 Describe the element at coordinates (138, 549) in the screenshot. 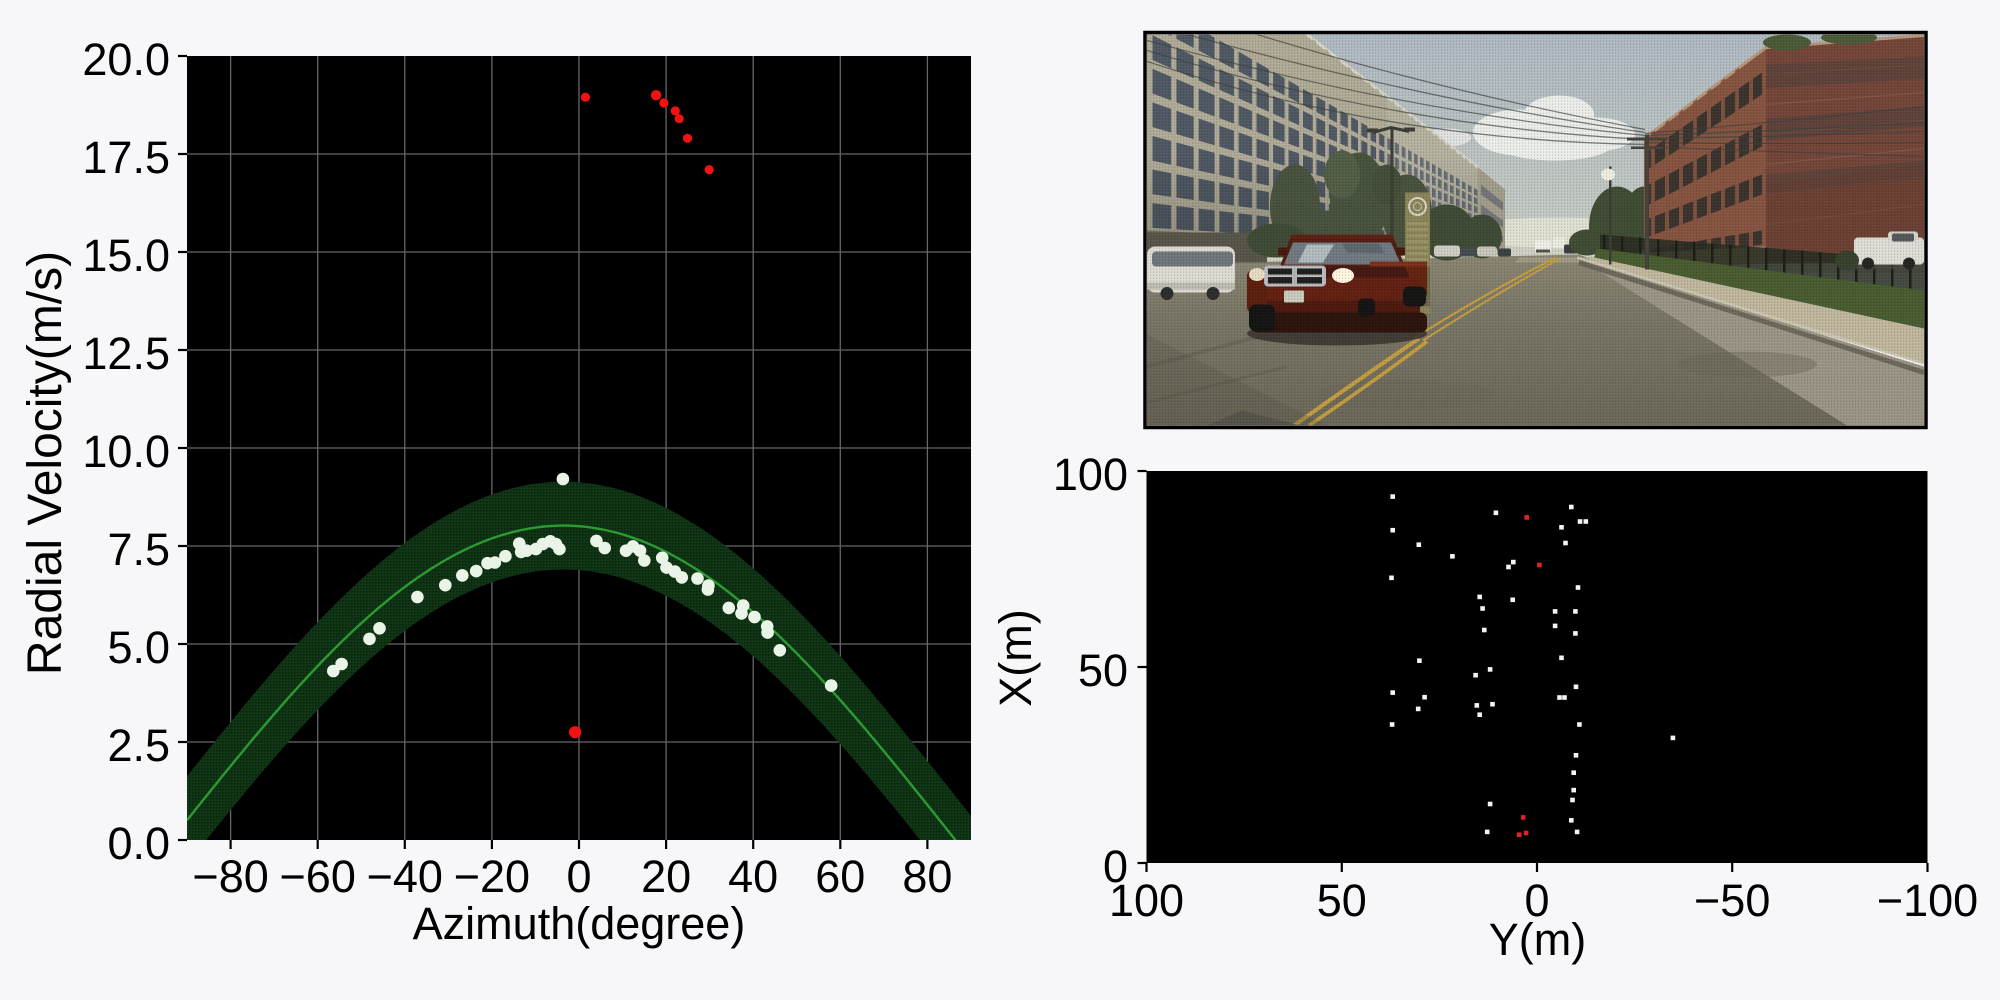

I see `svg-text: 7.5` at that location.